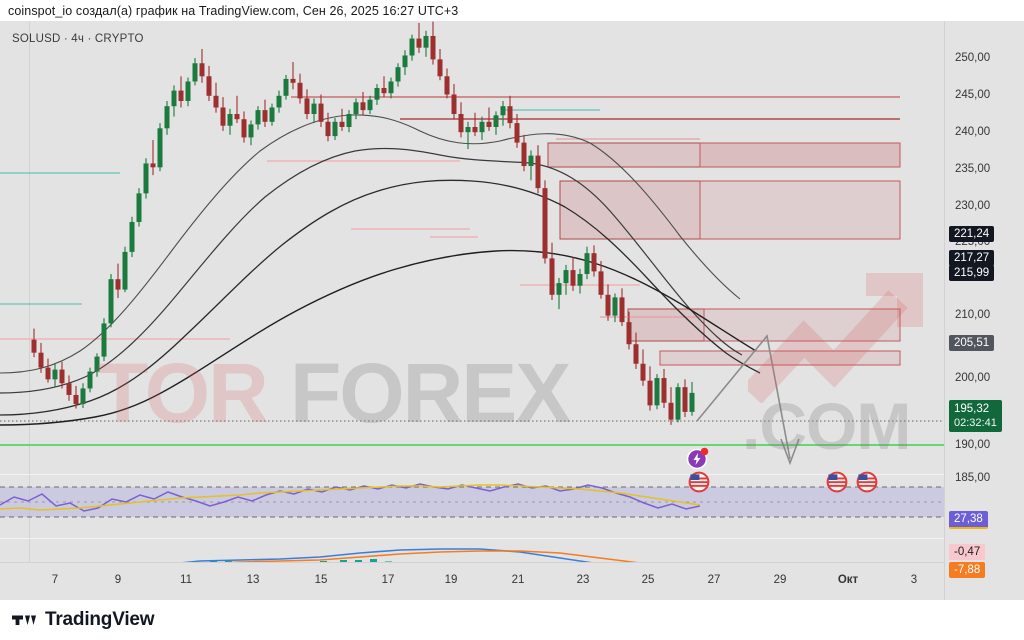  I want to click on time-axis: 7 9 11 13 15 17 19 21 23 25 27 29 Окт 3, so click(472, 581).